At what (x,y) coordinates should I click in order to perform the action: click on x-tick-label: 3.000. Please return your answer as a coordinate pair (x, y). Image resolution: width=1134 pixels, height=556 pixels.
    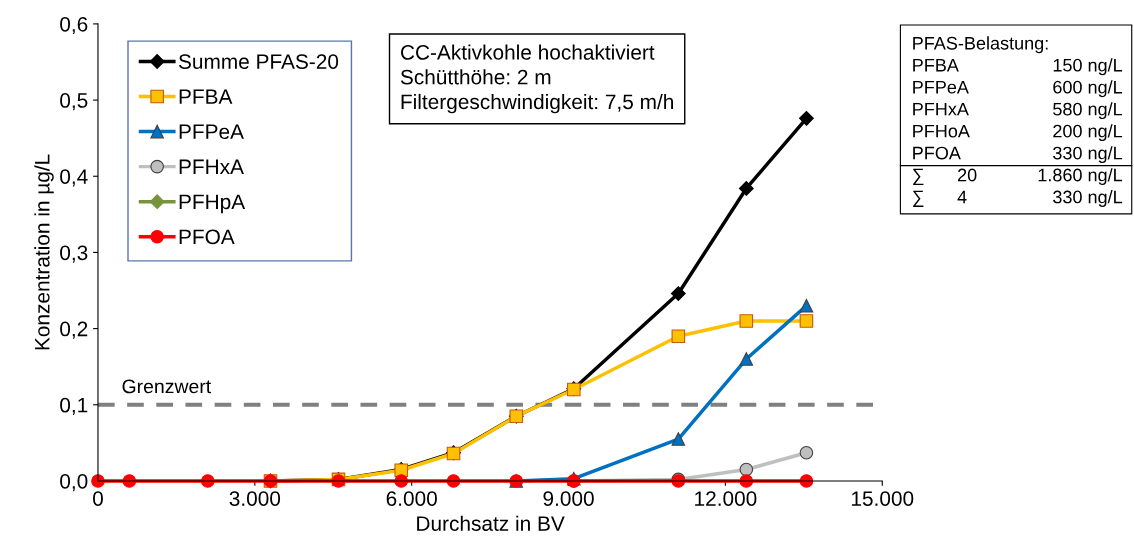
    Looking at the image, I should click on (255, 498).